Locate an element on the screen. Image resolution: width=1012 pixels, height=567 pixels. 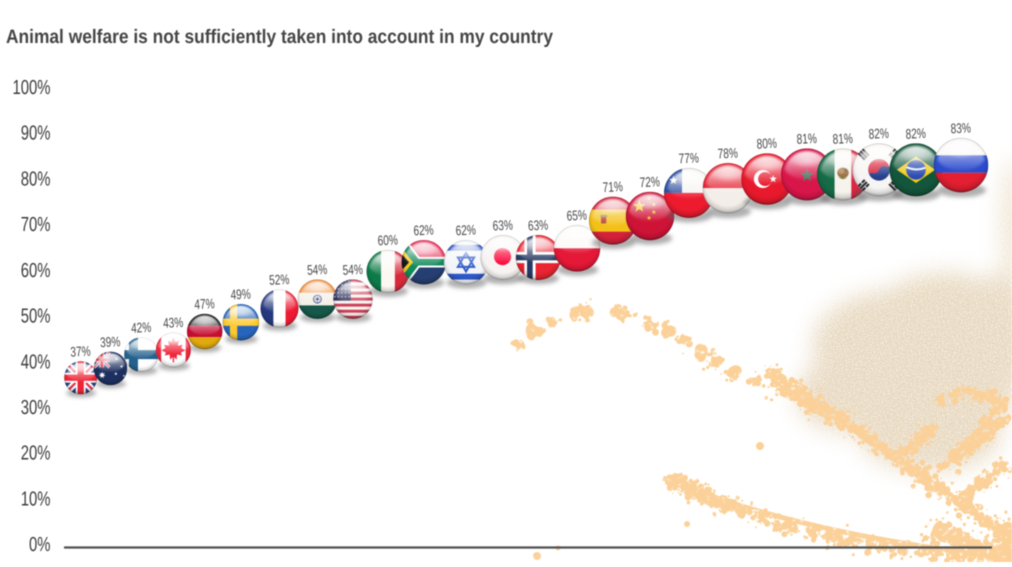
svg-text: 90% is located at coordinates (36, 134).